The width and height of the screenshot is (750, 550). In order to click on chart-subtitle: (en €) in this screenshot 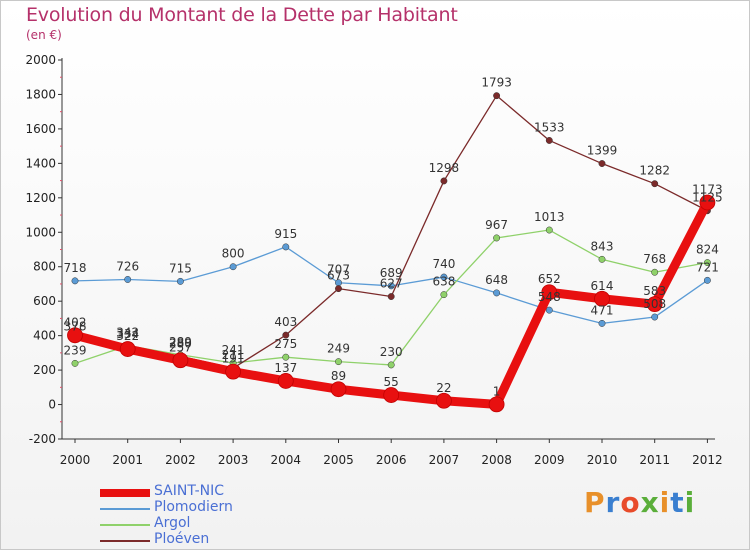, I will do `click(44, 35)`.